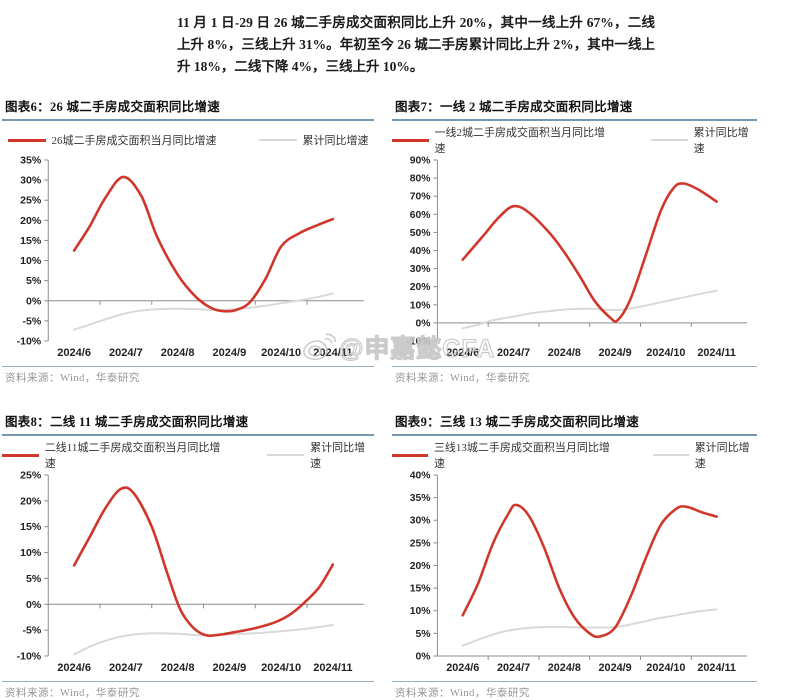  What do you see at coordinates (135, 107) in the screenshot?
I see `fig-title-text: 26 城二手房成交面积同比增速` at bounding box center [135, 107].